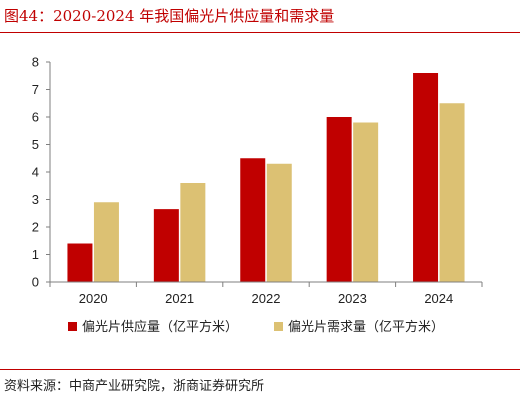  Describe the element at coordinates (35, 144) in the screenshot. I see `y-tick-label: 5` at that location.